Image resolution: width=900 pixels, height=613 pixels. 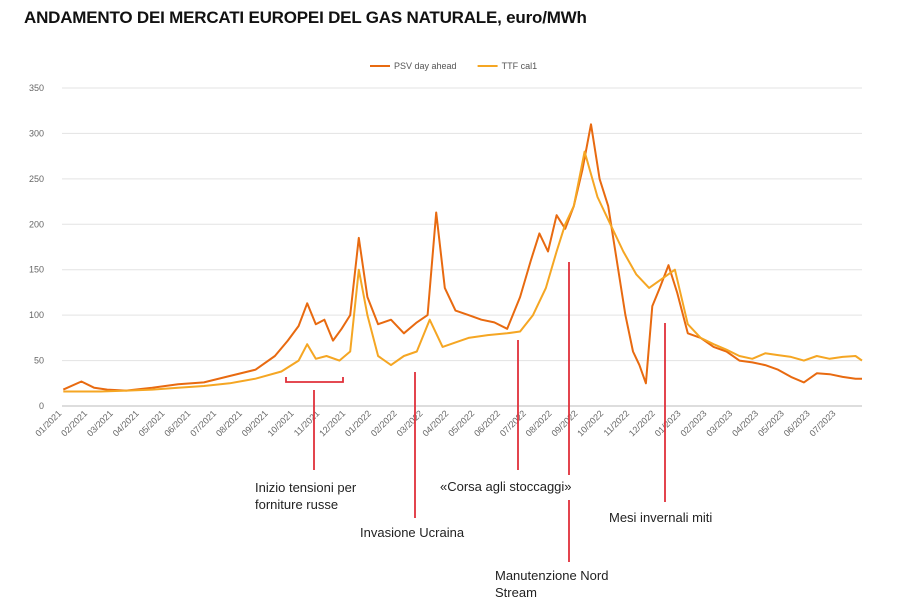 I want to click on x-tick-label: 04/2023, so click(x=745, y=423).